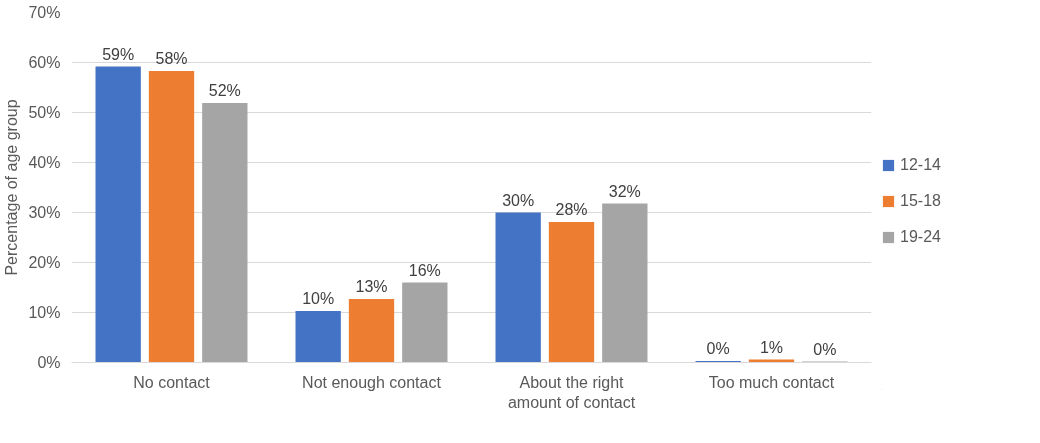  What do you see at coordinates (920, 200) in the screenshot?
I see `legend-label: 15-18` at bounding box center [920, 200].